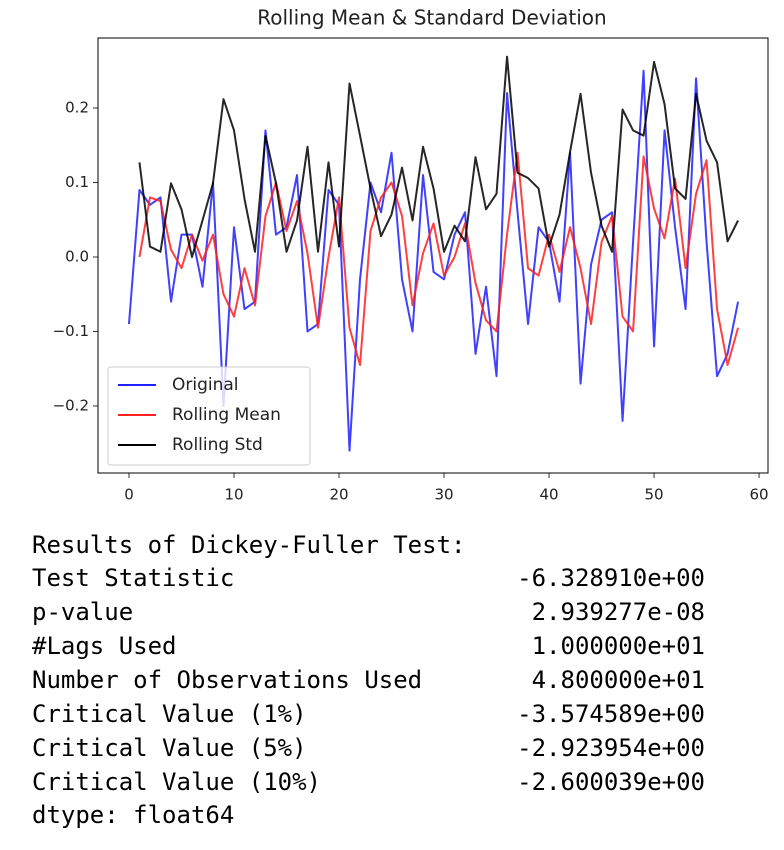 The image size is (784, 850). What do you see at coordinates (654, 495) in the screenshot?
I see `x-tick-label: 50` at bounding box center [654, 495].